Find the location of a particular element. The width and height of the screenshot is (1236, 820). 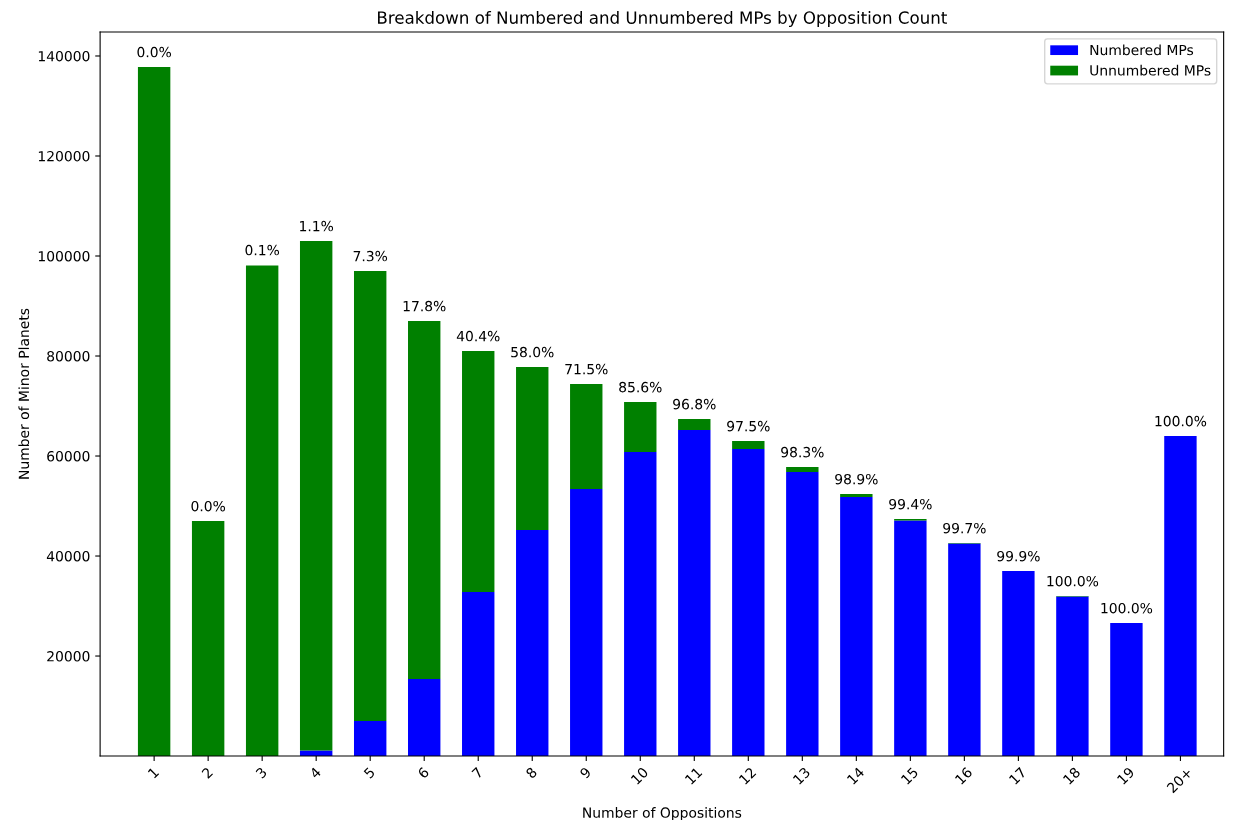

y-tick-label: 140000 is located at coordinates (64, 56).